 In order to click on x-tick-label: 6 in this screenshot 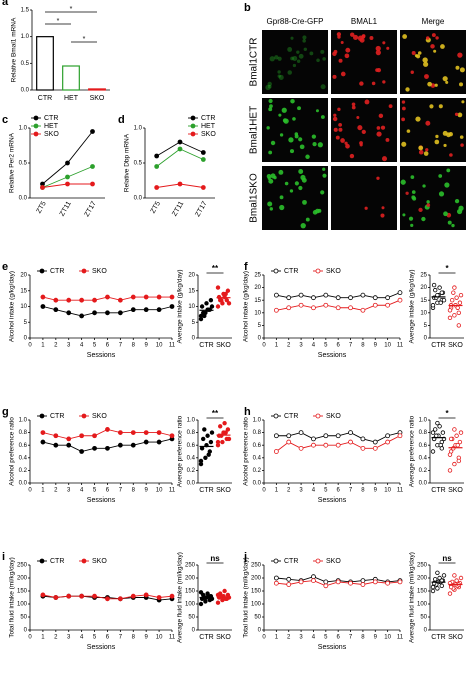, I will do `click(339, 638)`.